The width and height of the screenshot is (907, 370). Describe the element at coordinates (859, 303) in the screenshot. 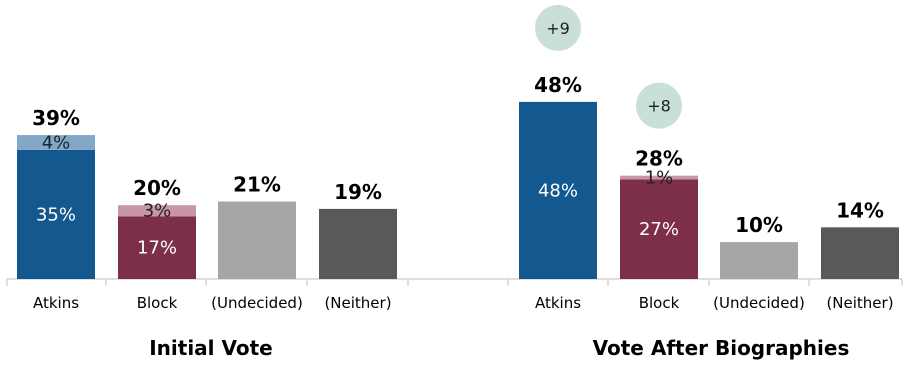

I see `category-label-vote-after-biographies-neither: (Neither)` at that location.